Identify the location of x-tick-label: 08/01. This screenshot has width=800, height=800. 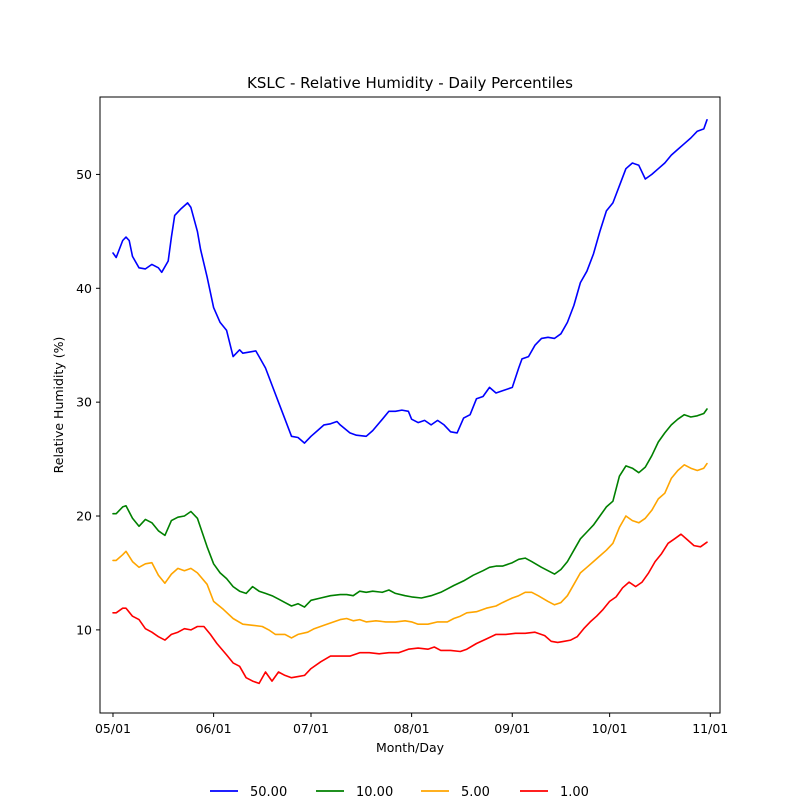
(412, 728).